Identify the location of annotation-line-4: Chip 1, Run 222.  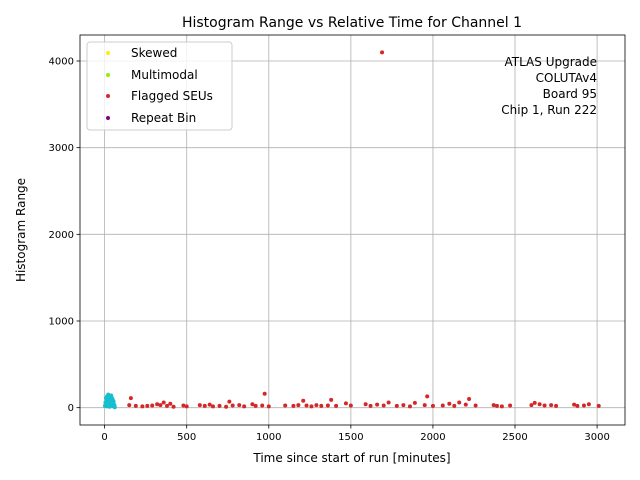
(549, 110).